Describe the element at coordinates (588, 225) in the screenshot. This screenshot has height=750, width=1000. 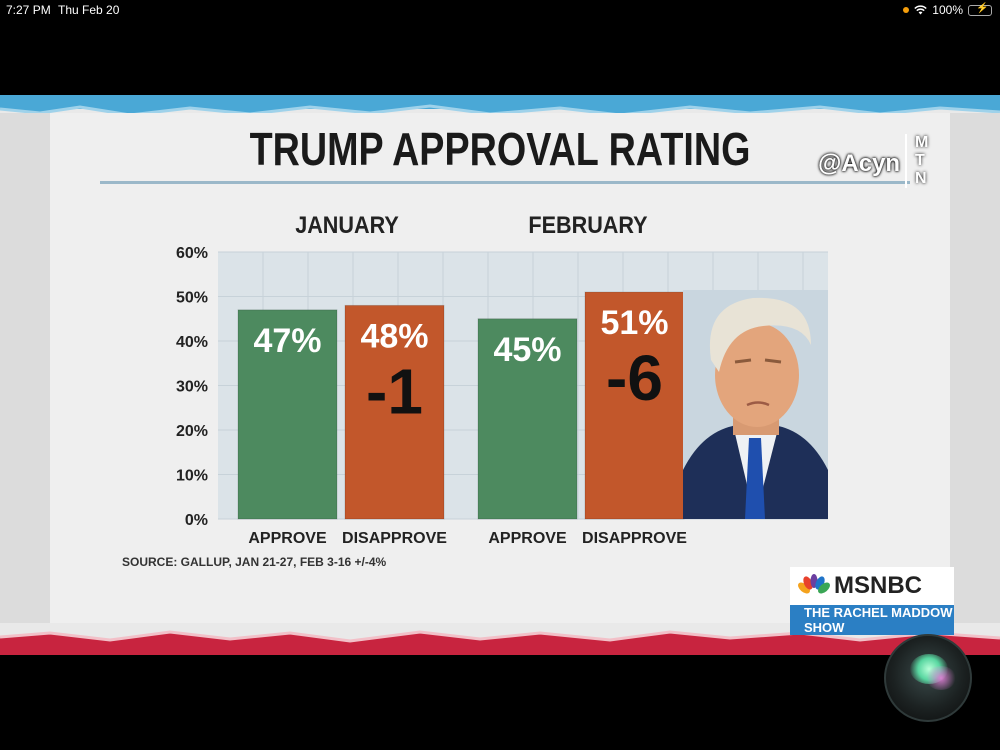
I see `group-label-february: FEBRUARY` at that location.